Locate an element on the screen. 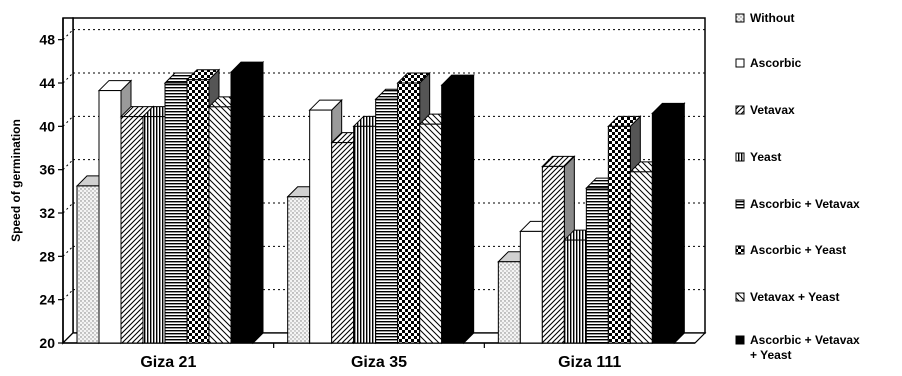 The height and width of the screenshot is (376, 902). y-tick-label: 20 is located at coordinates (47, 343).